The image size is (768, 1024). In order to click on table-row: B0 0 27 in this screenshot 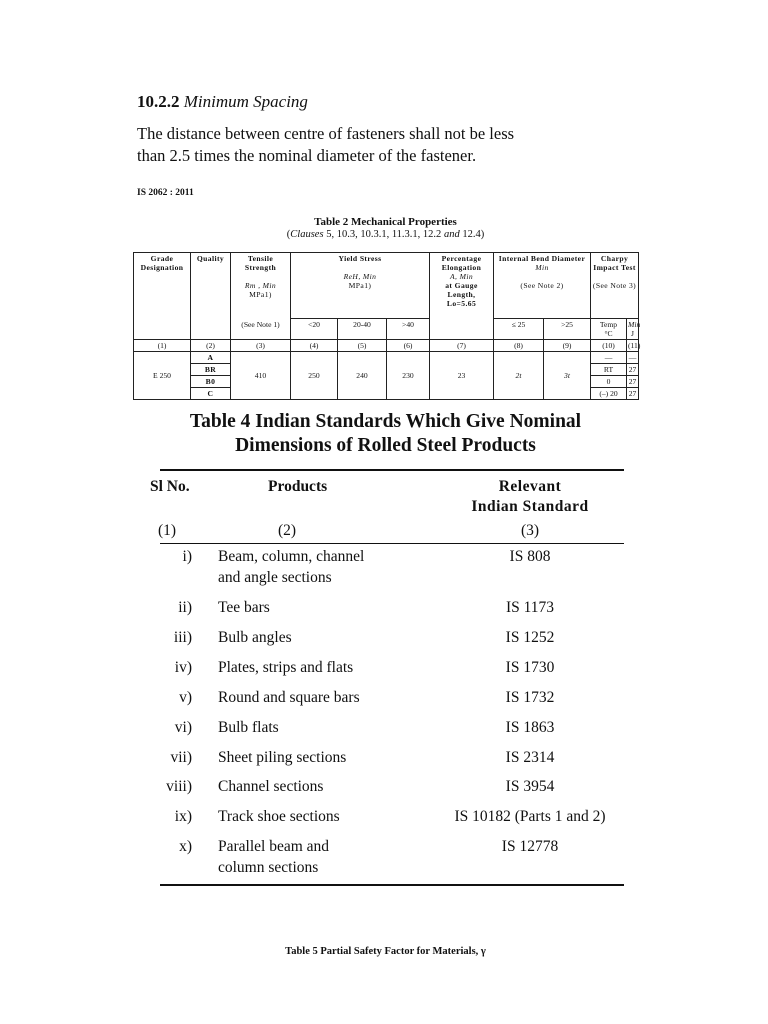, I will do `click(387, 381)`.